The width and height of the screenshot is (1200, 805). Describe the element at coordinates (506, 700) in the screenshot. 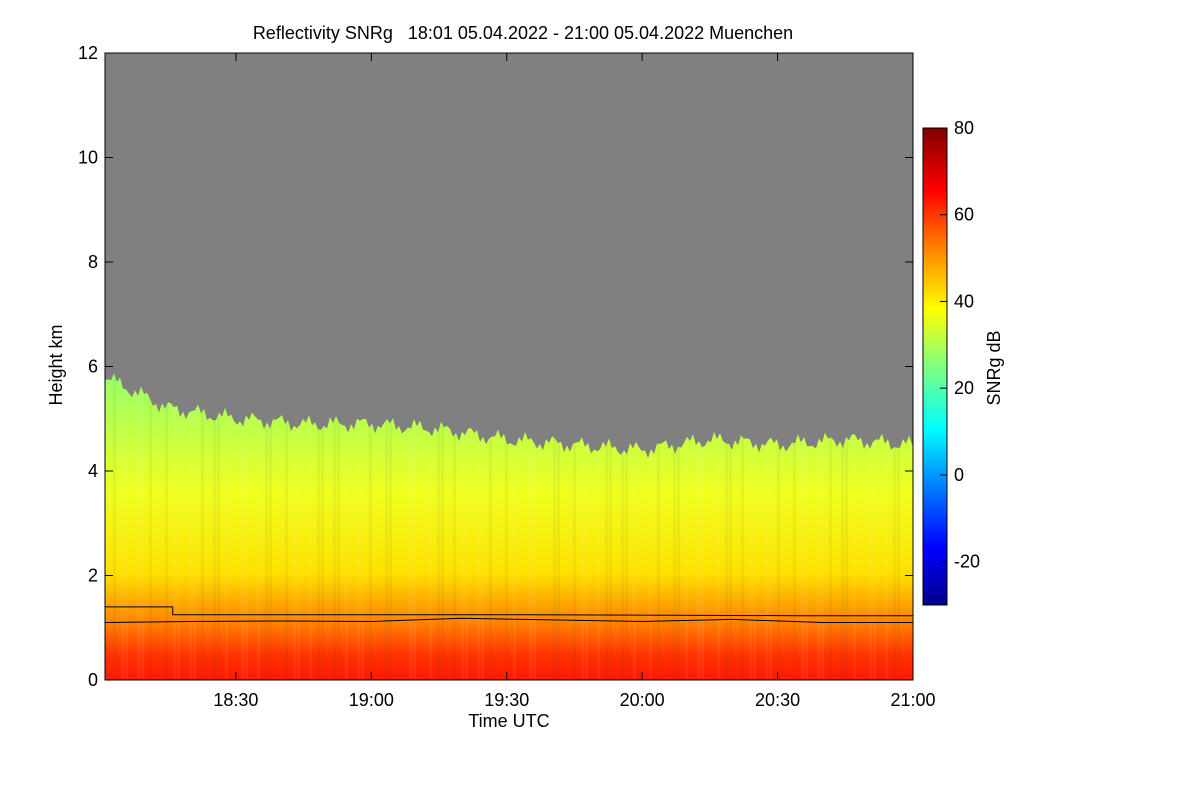

I see `x-tick-label: 19:30` at that location.